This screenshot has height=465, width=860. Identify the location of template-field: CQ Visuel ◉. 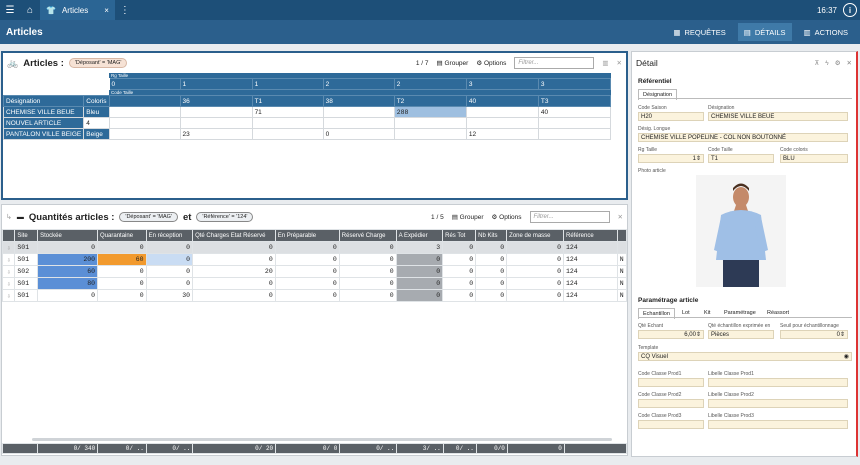
(745, 356).